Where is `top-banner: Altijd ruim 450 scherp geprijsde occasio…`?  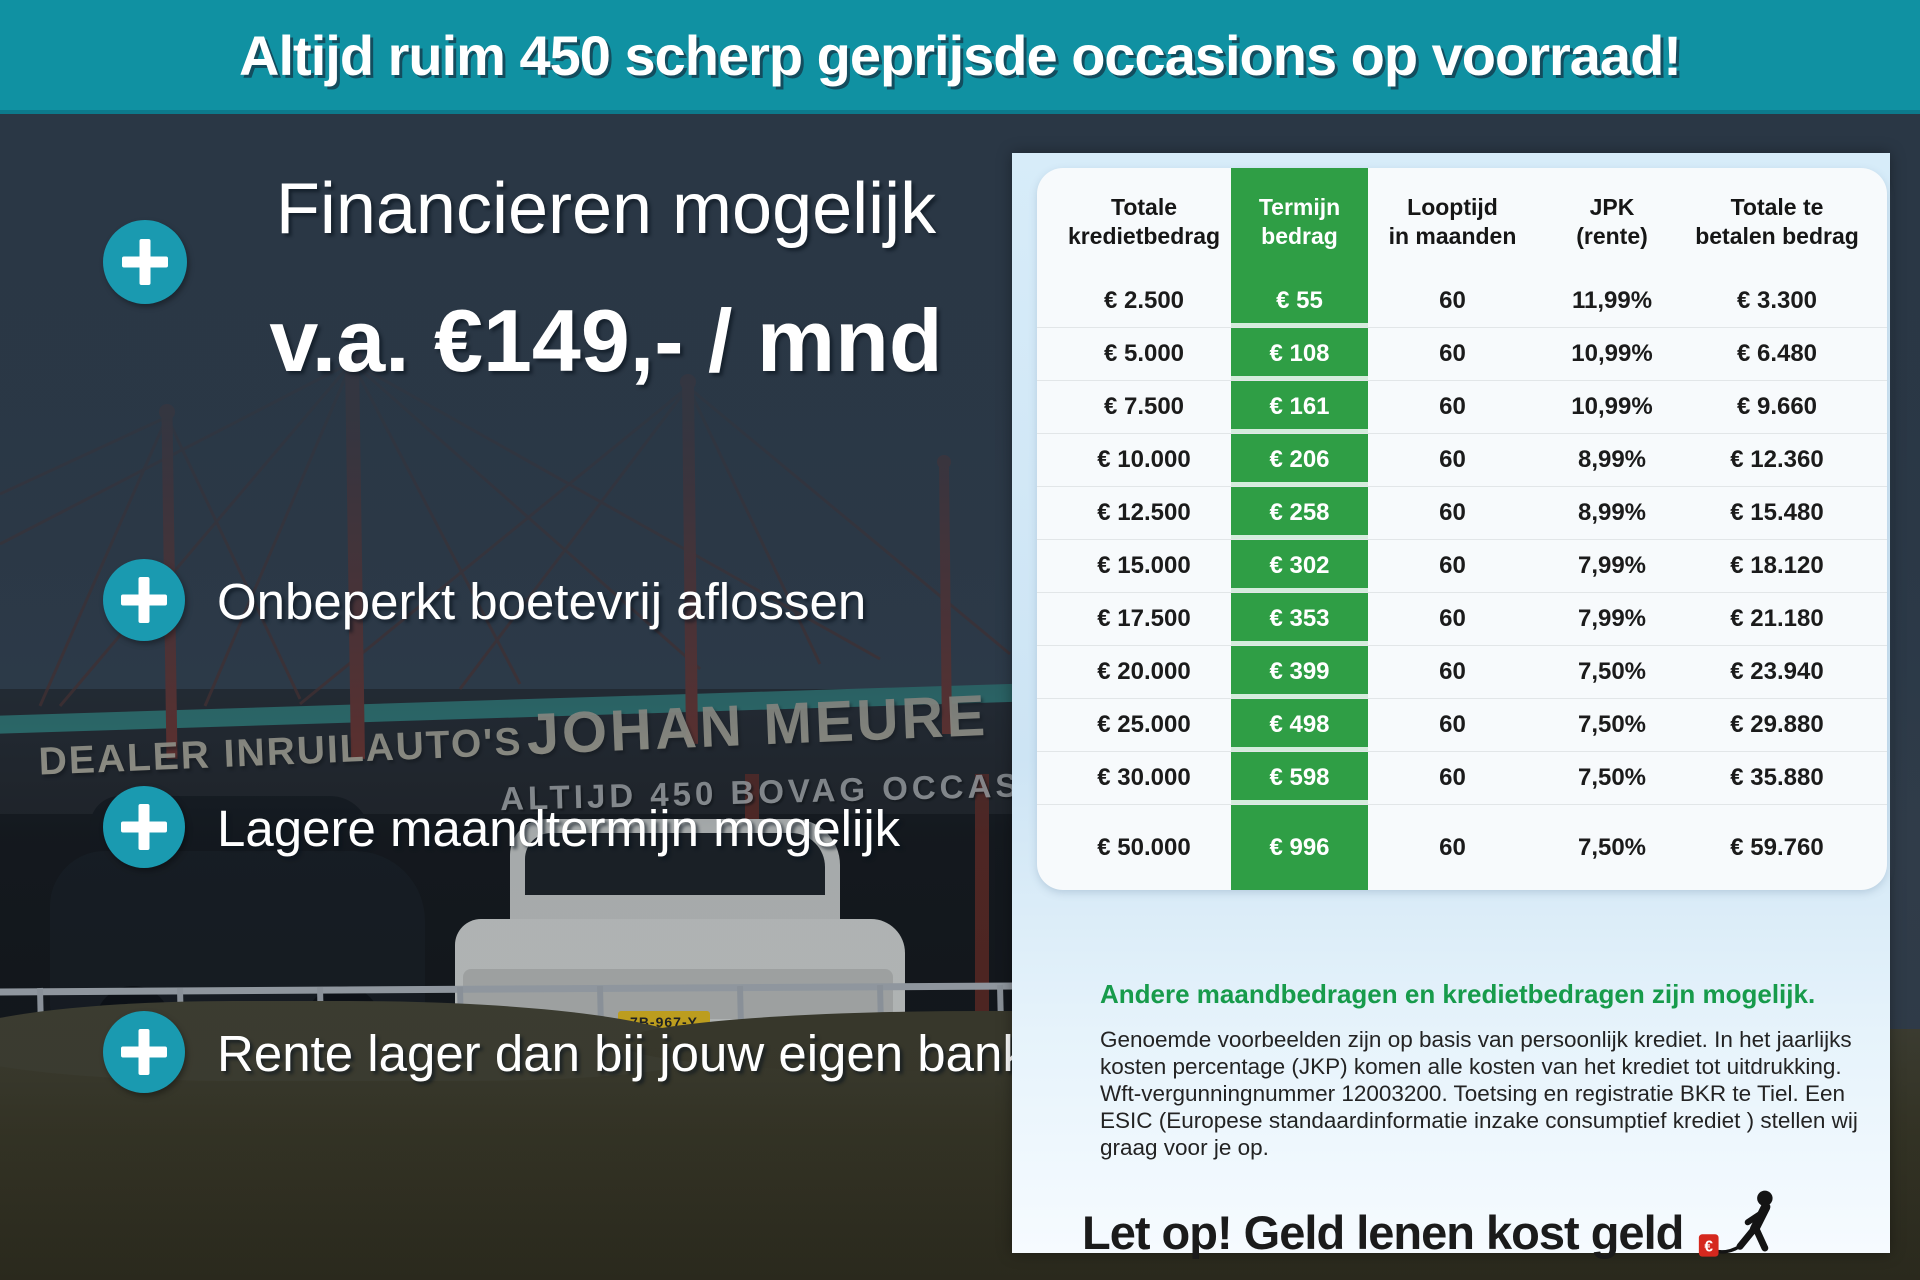
top-banner: Altijd ruim 450 scherp geprijsde occasio… is located at coordinates (960, 57).